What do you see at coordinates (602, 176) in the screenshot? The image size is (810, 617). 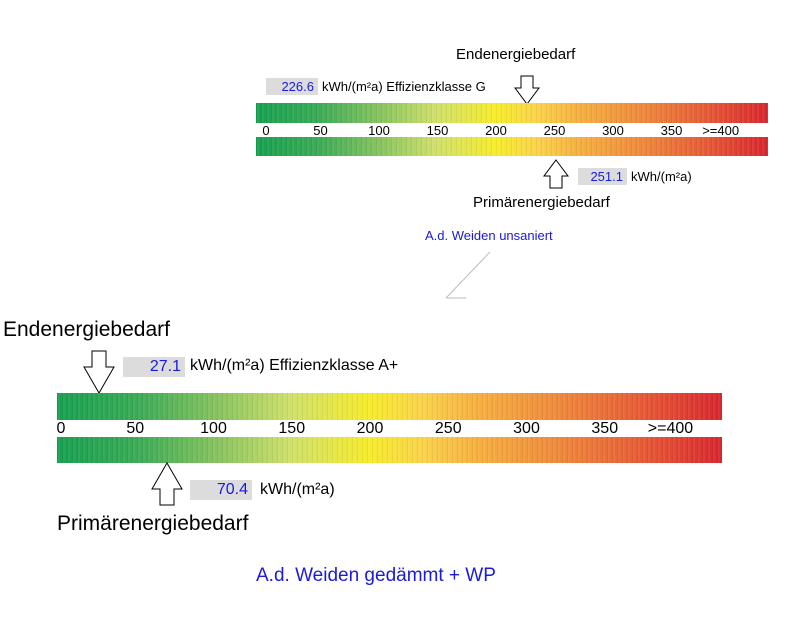 I see `primary-energy-value: 251.1` at bounding box center [602, 176].